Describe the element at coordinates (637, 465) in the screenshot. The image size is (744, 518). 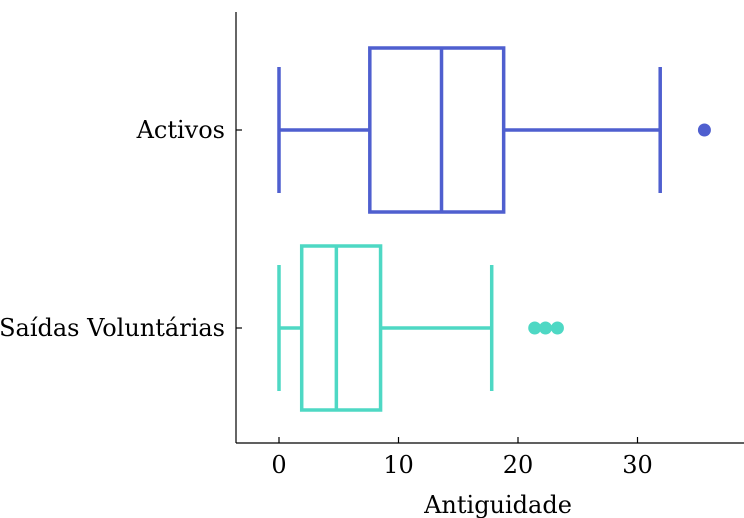
I see `x-tick-label: 30` at that location.